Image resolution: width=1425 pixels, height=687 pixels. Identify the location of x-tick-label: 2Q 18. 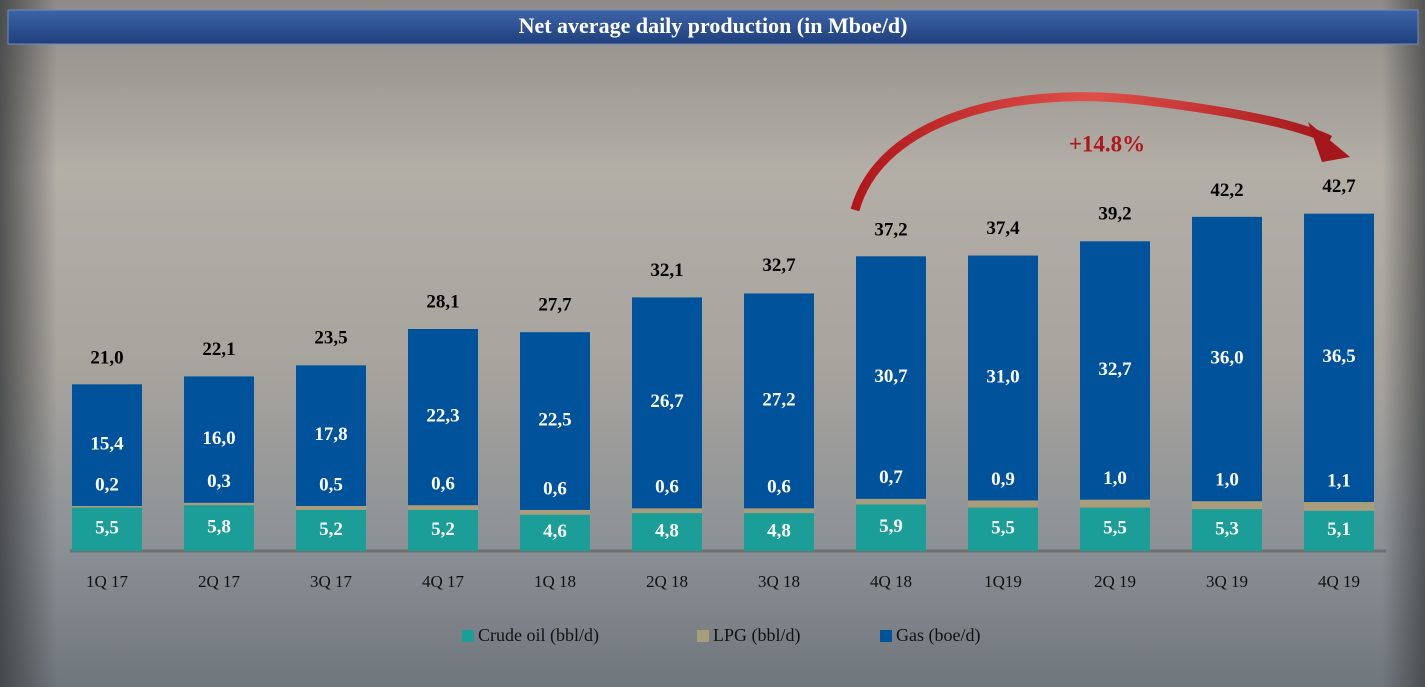
(667, 581).